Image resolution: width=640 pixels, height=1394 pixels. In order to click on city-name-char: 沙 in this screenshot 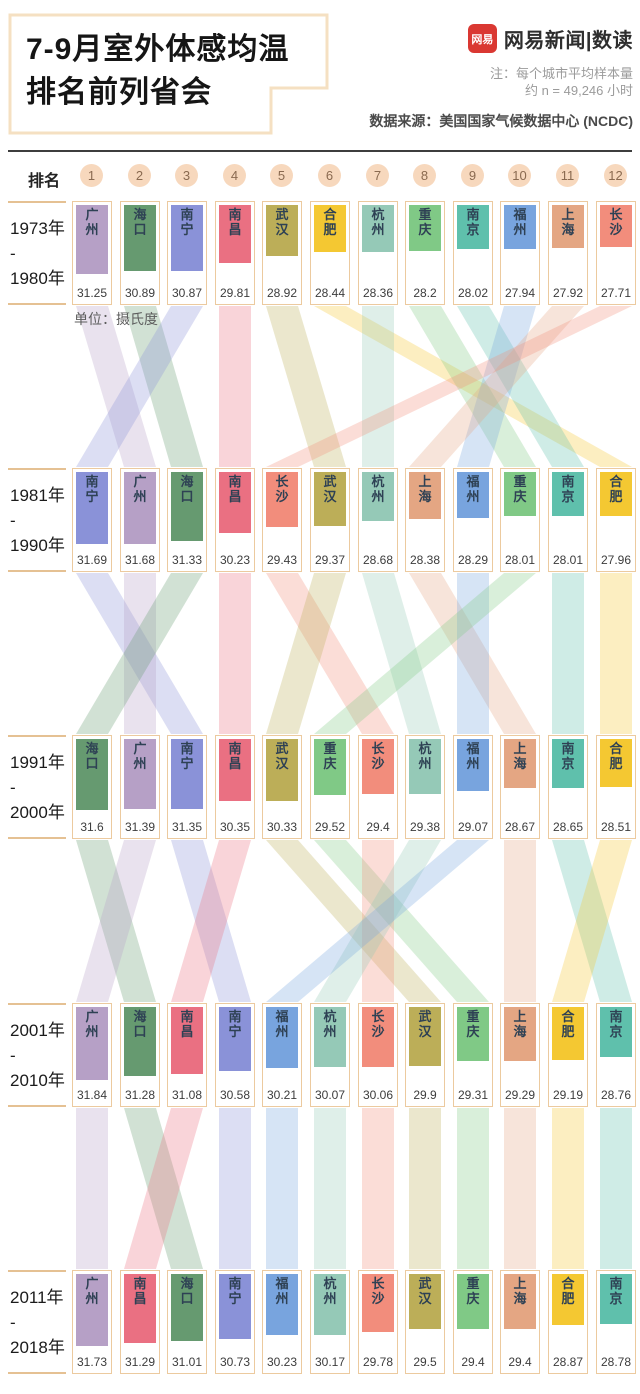, I will do `click(378, 1031)`.